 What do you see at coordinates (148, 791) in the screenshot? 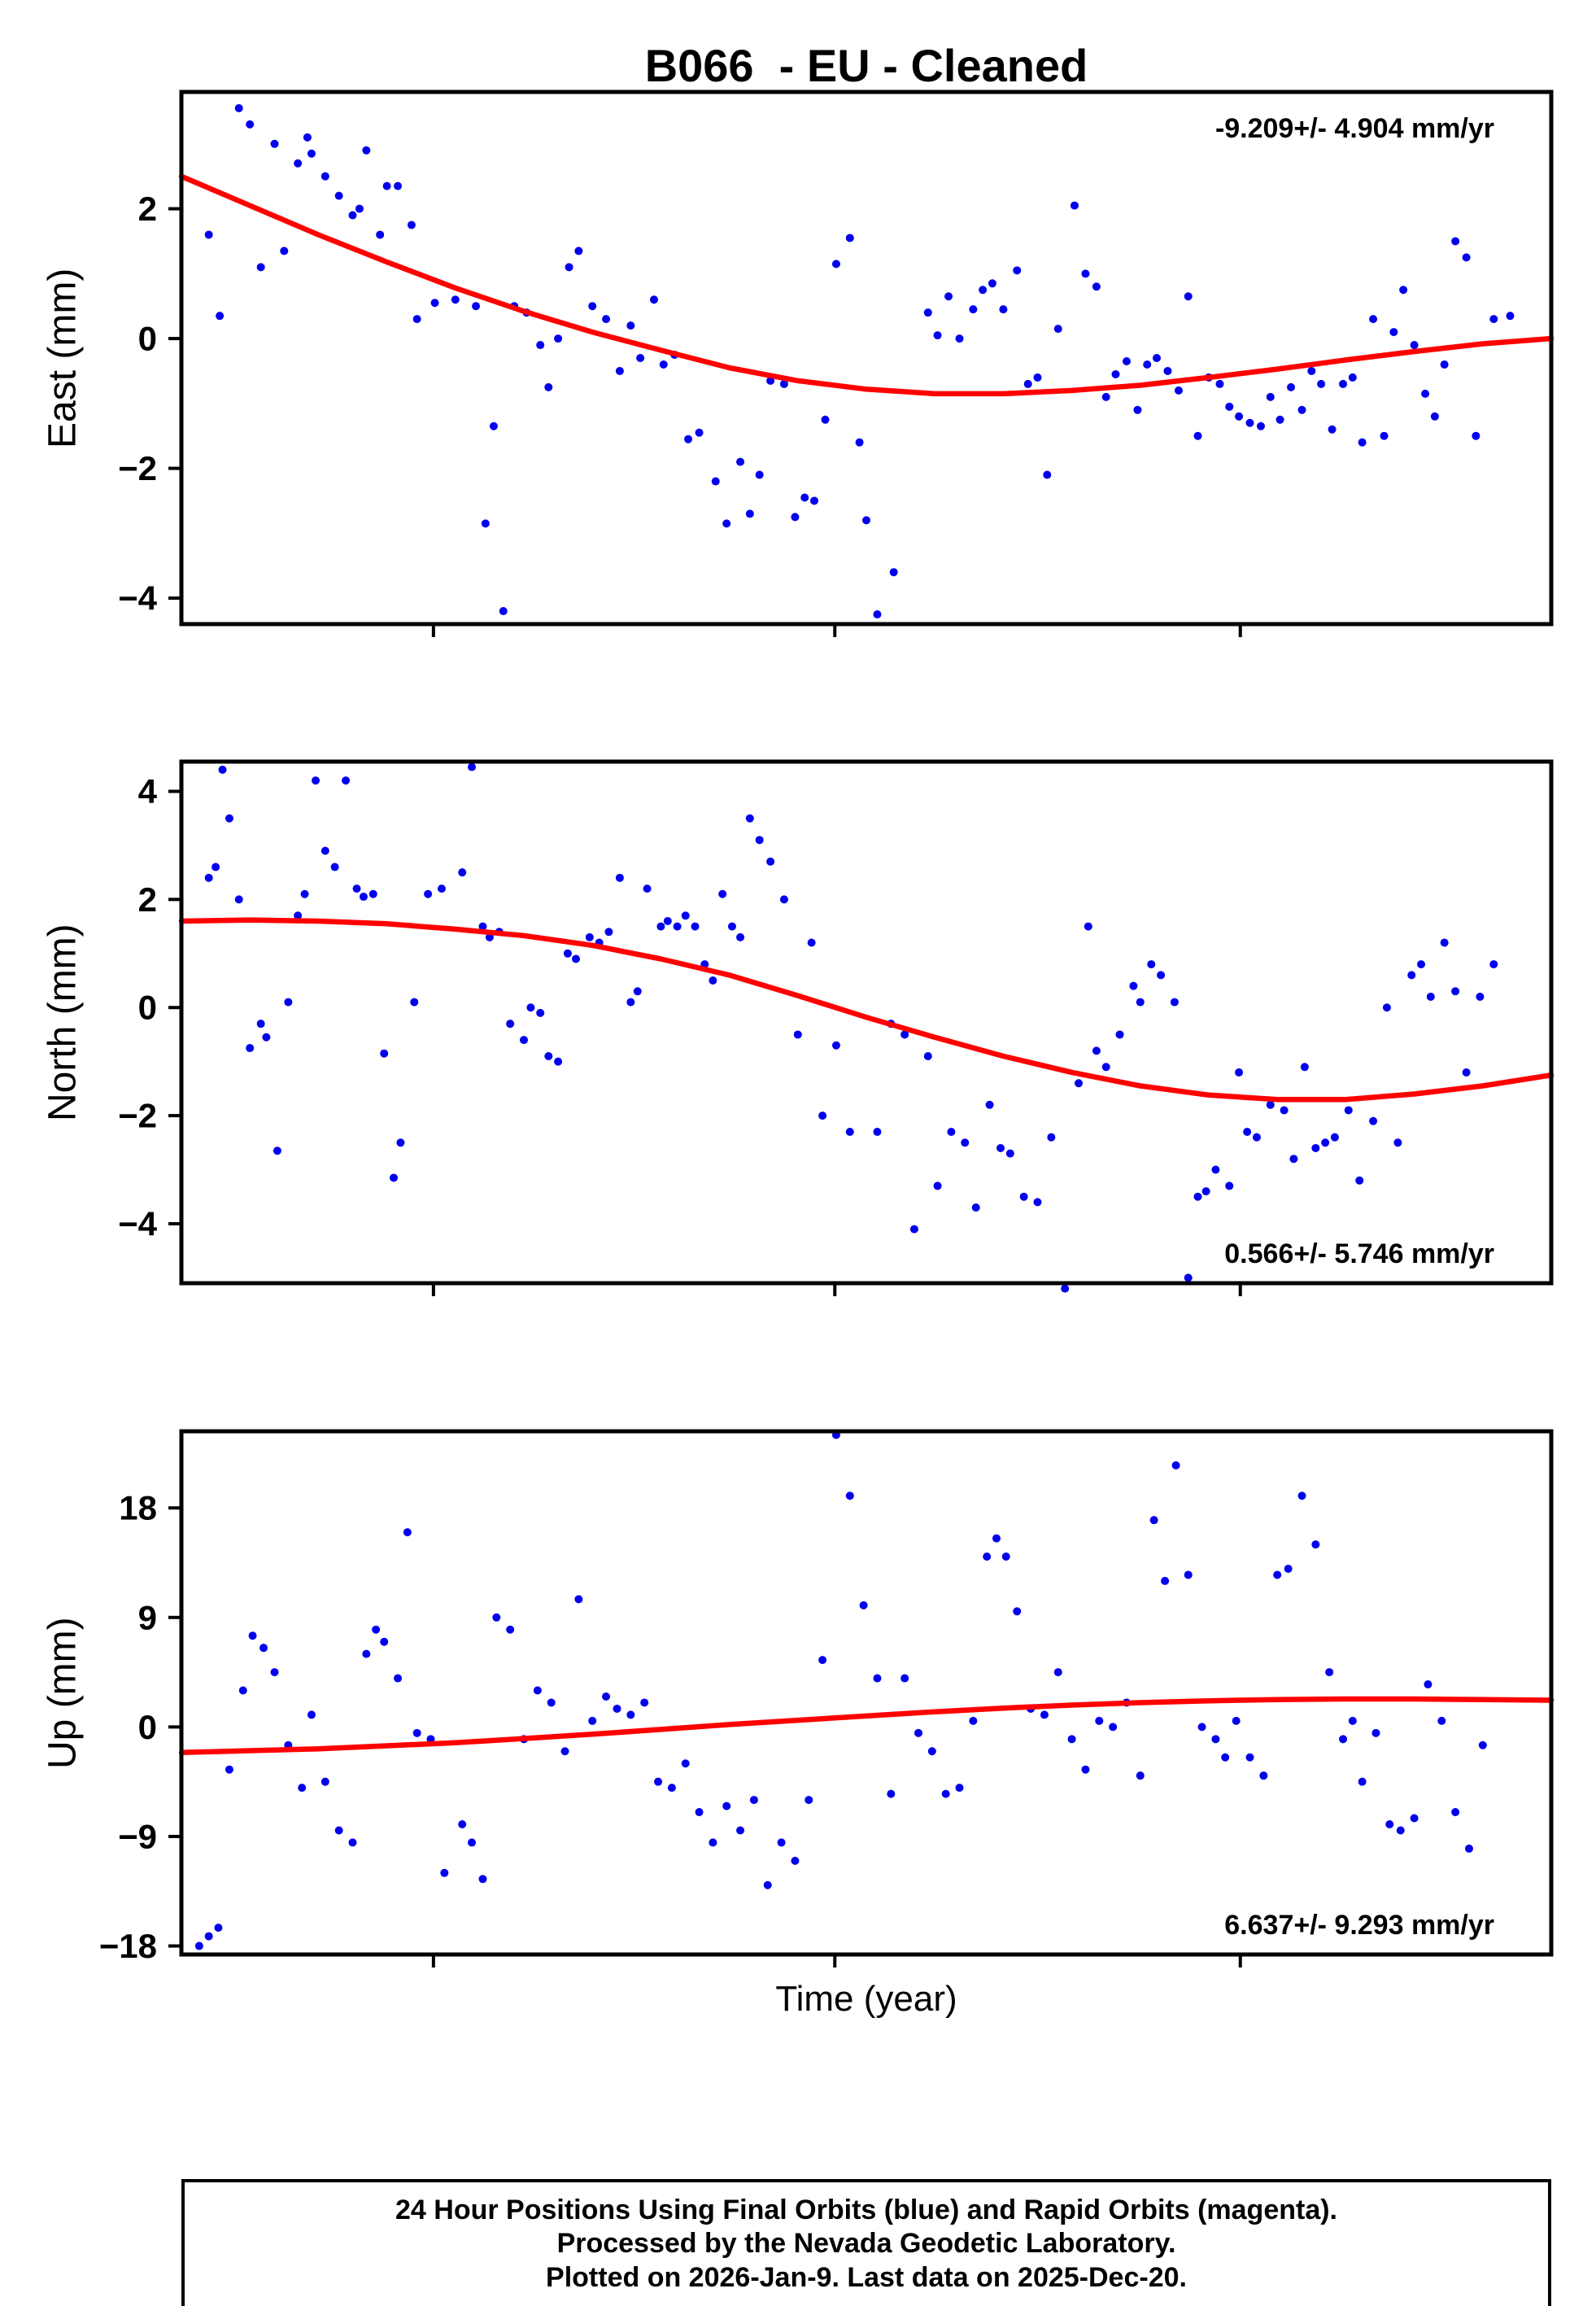
I see `svg-text: 4` at bounding box center [148, 791].